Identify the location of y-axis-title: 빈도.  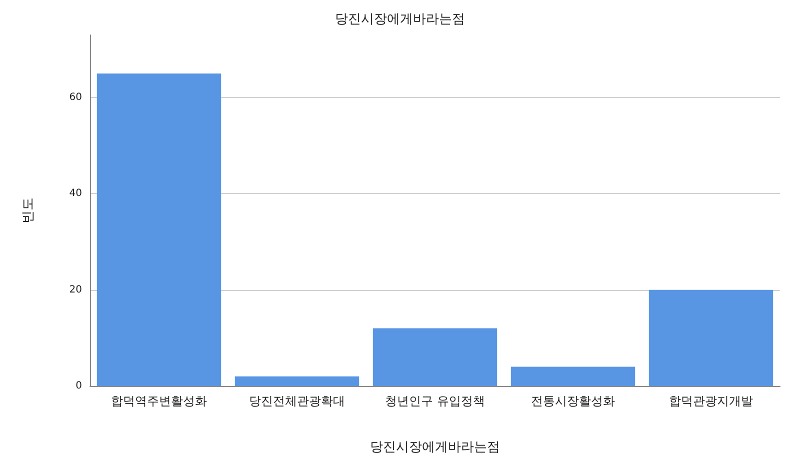
(28, 211).